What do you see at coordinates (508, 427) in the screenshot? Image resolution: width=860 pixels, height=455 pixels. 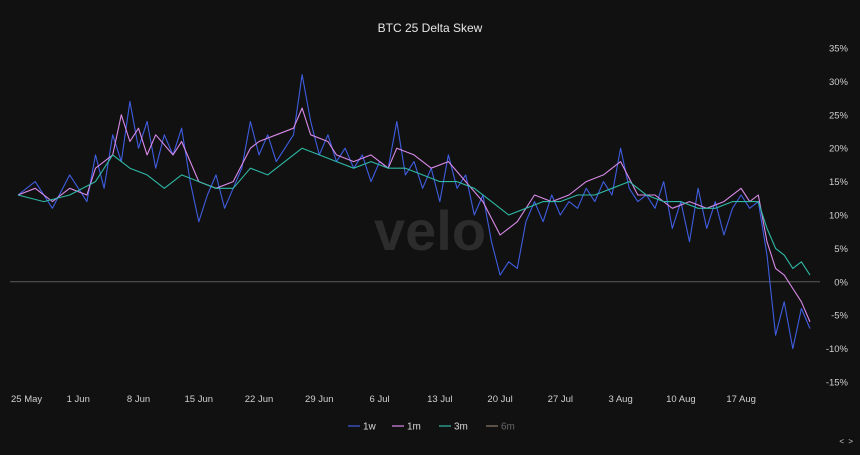 I see `legend-label: 6m` at bounding box center [508, 427].